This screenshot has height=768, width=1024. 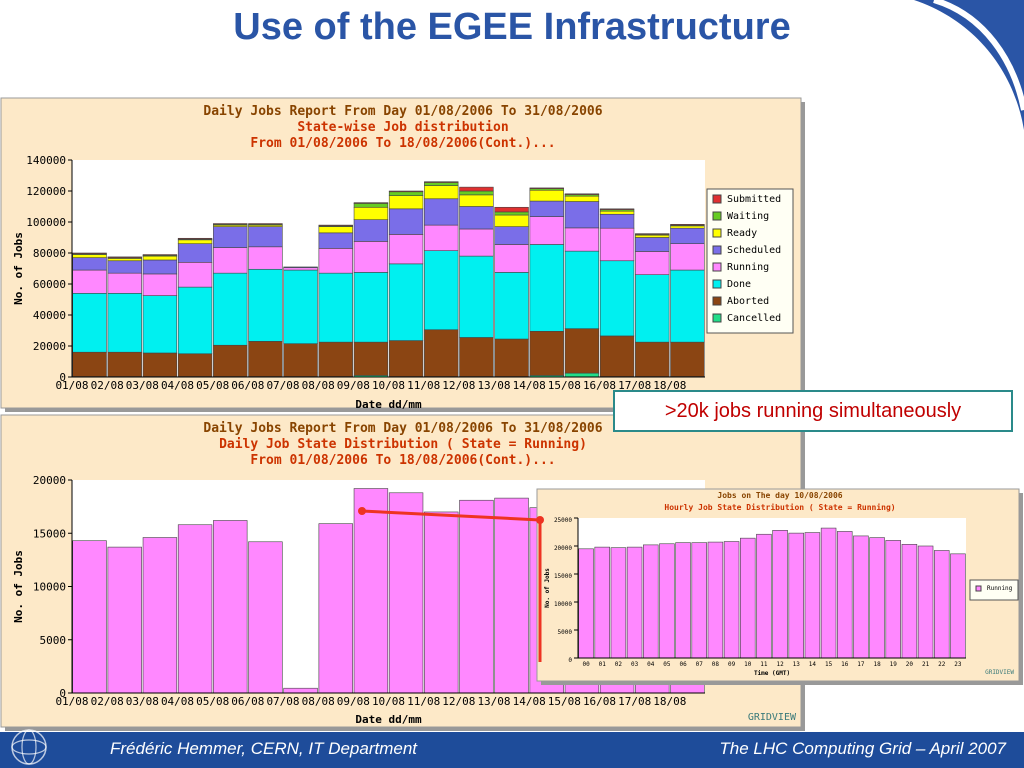 I want to click on x-tick-label: 22, so click(x=942, y=664).